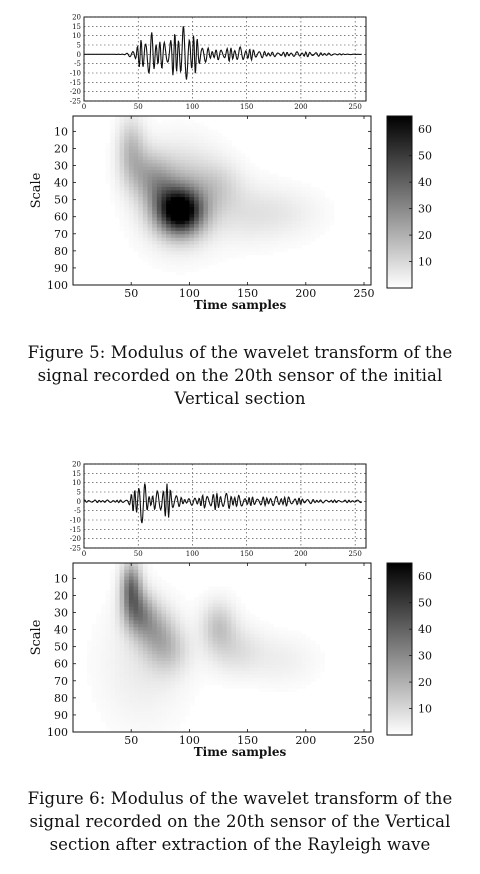  I want to click on waveform-trace, so click(223, 53).